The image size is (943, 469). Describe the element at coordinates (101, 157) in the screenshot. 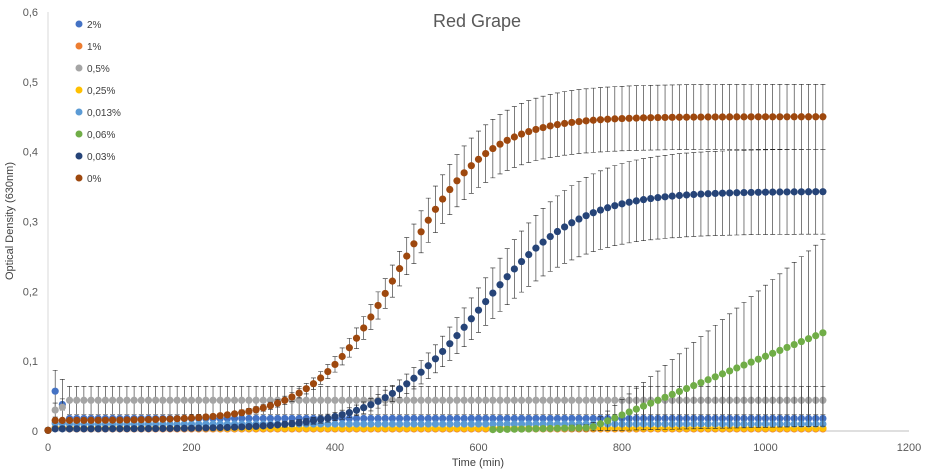

I see `legend-label: 0,03%` at that location.